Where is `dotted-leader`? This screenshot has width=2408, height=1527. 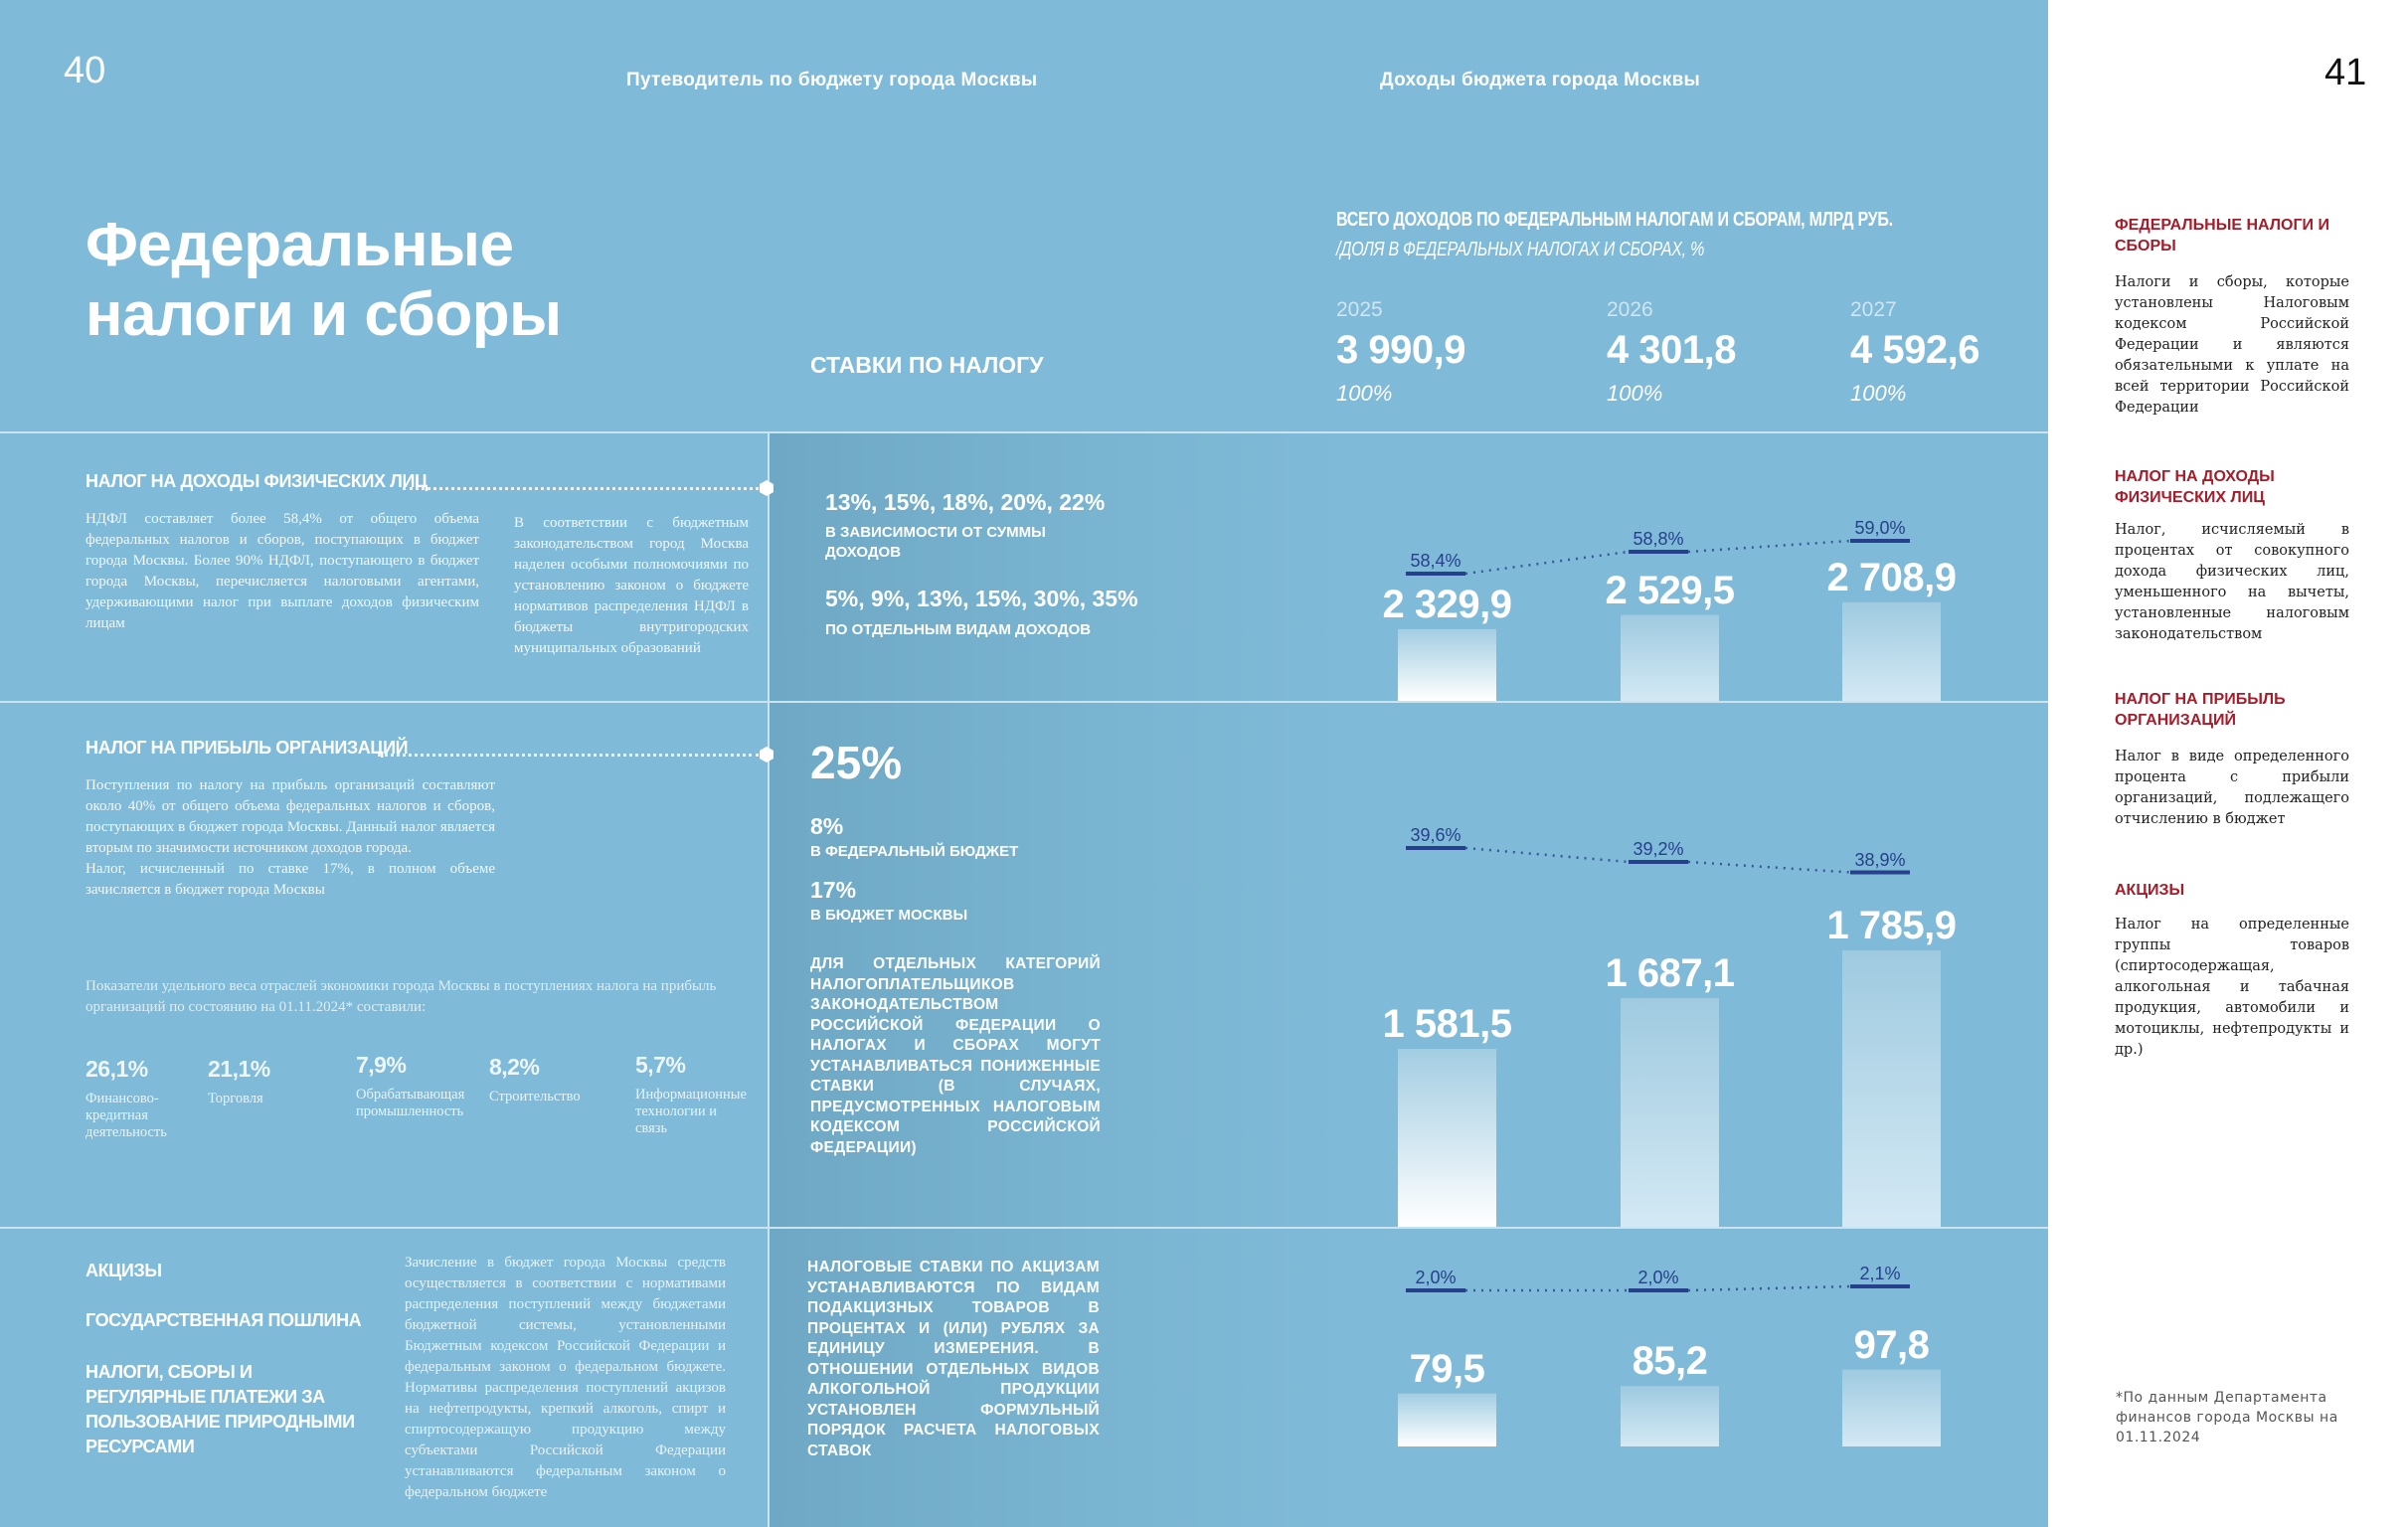 dotted-leader is located at coordinates (581, 488).